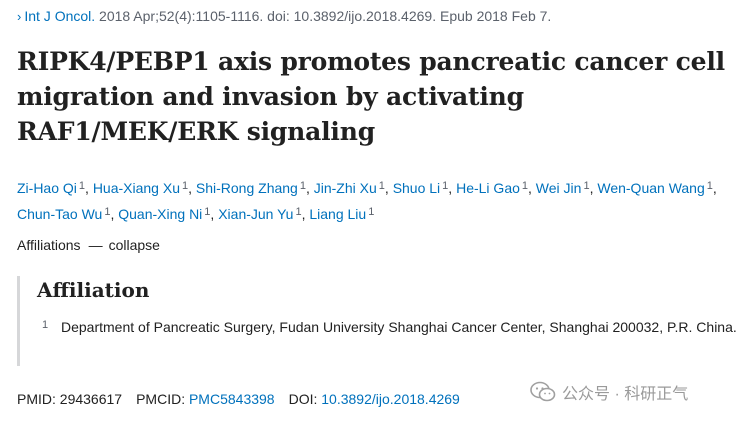  Describe the element at coordinates (134, 245) in the screenshot. I see `collapse-label: collapse` at that location.